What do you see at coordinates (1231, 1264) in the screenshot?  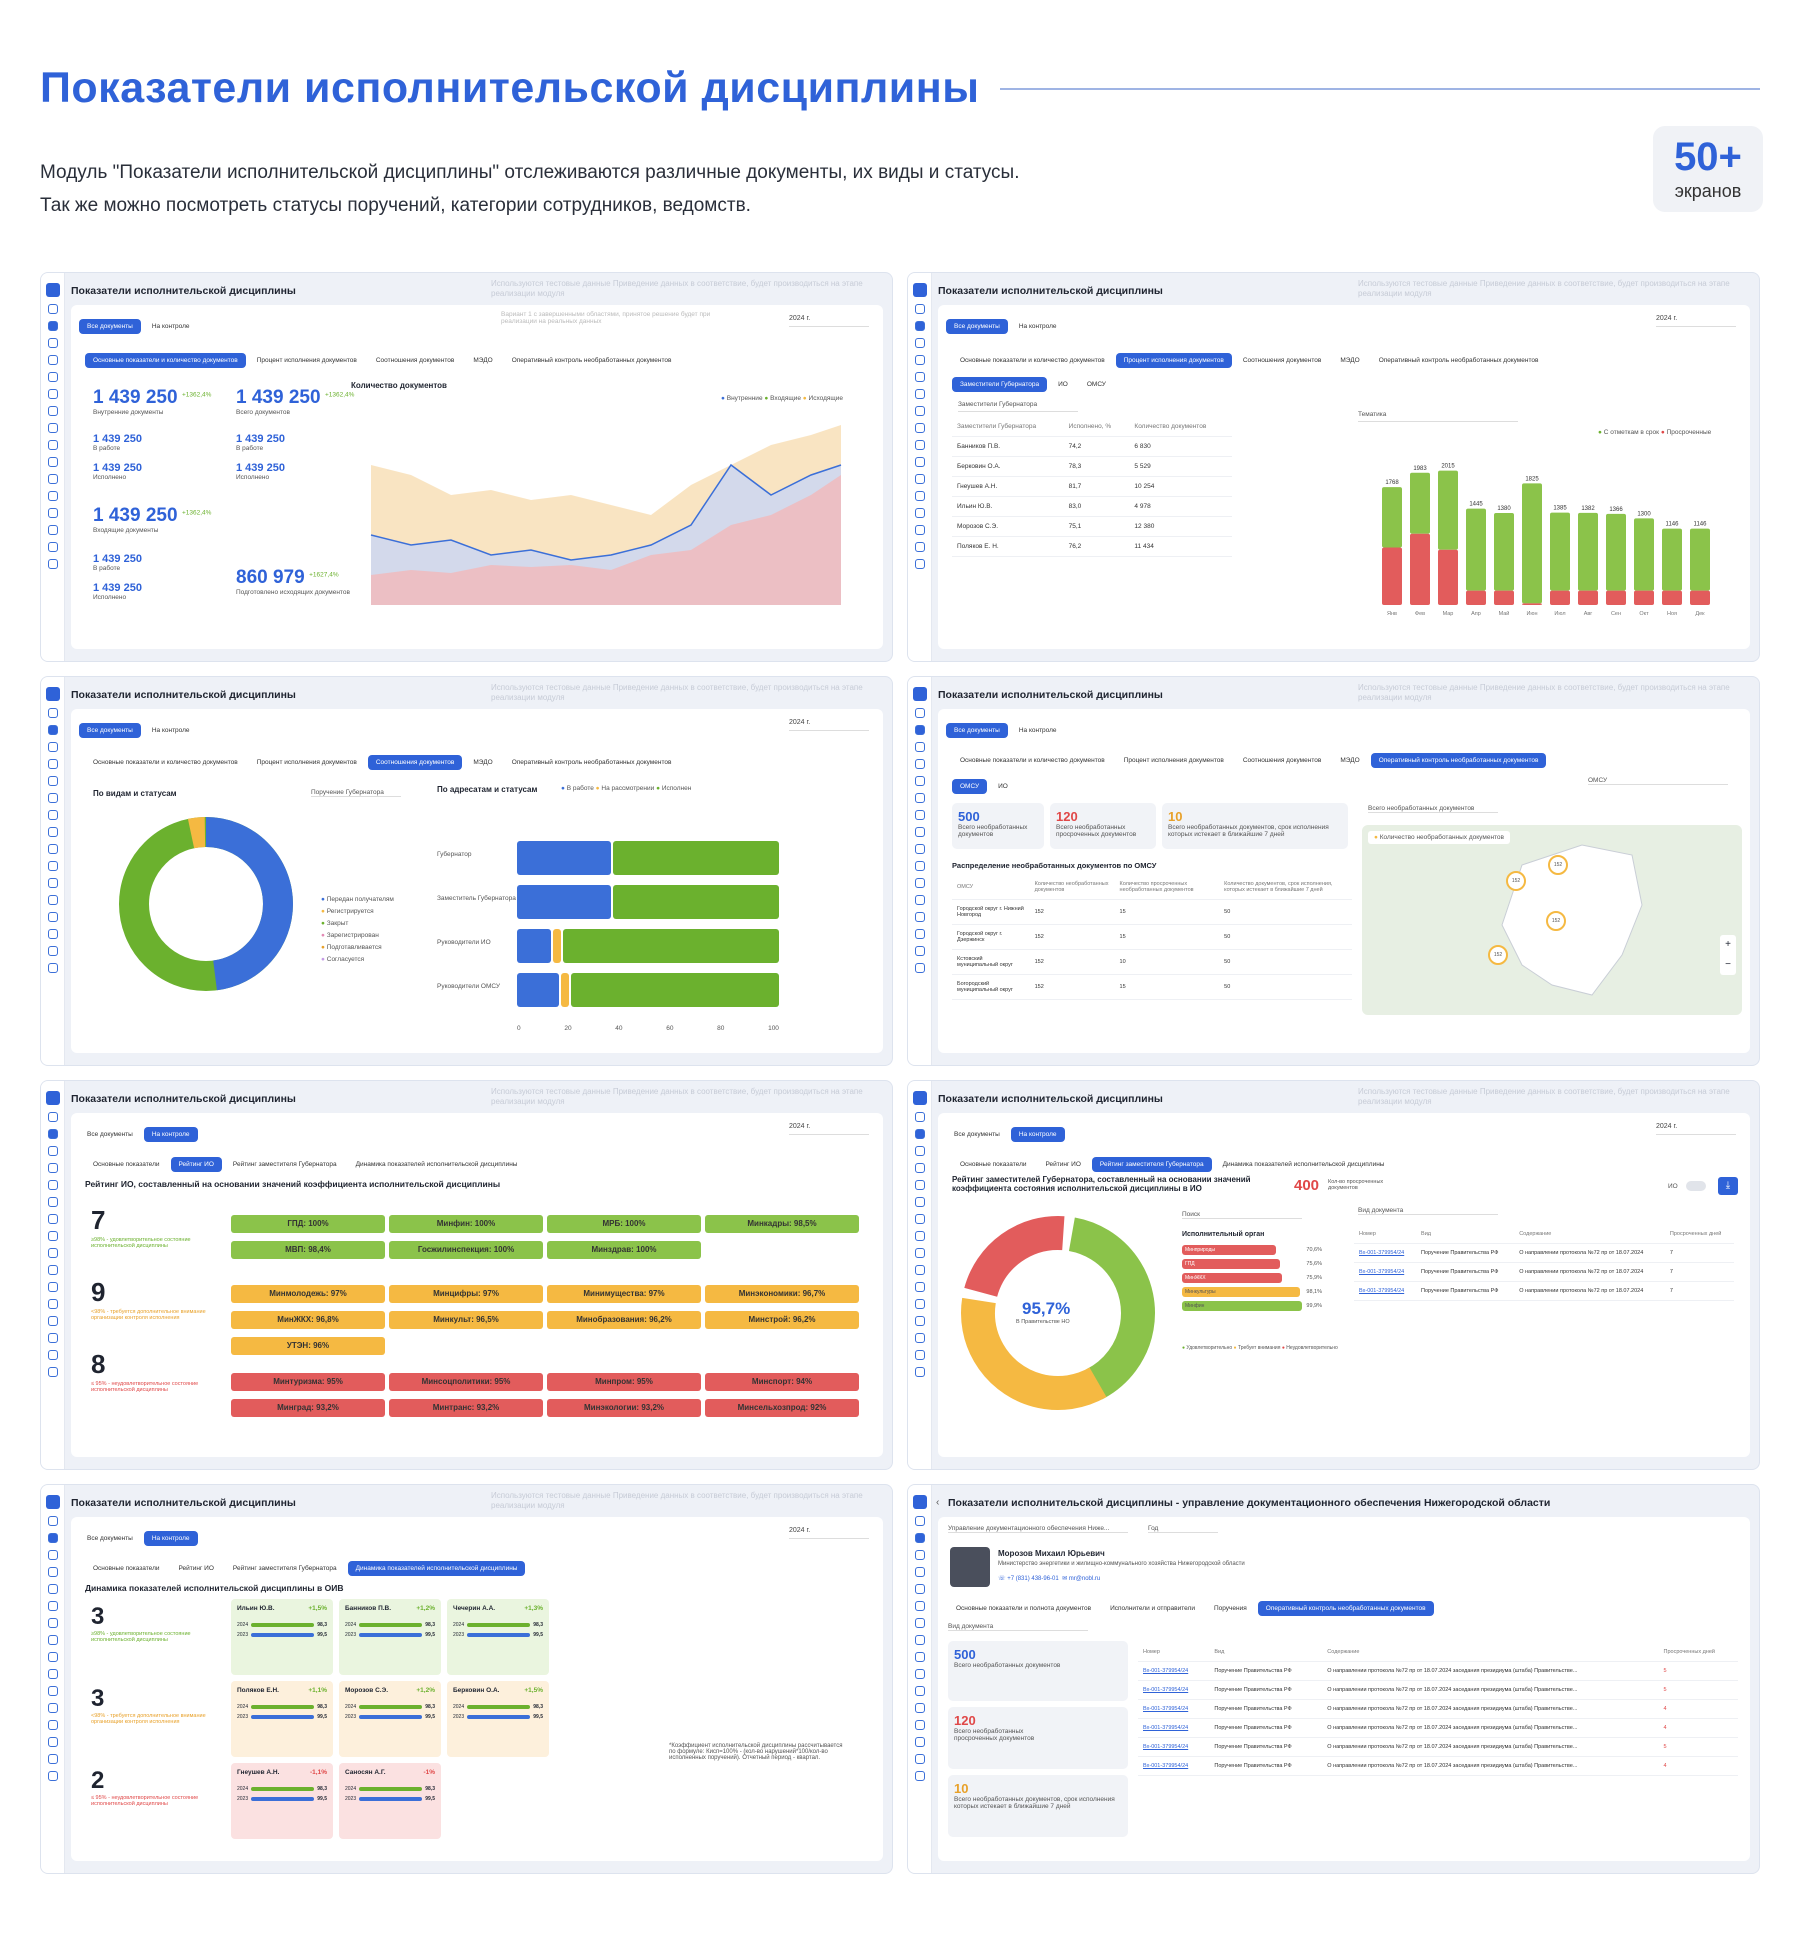 I see `org-bar: ГПД` at bounding box center [1231, 1264].